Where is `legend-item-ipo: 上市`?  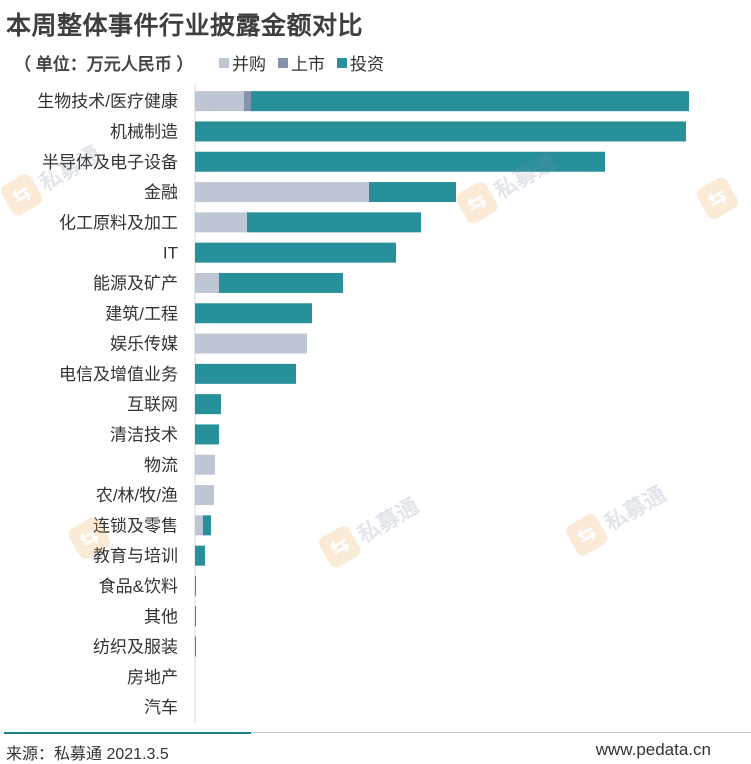 legend-item-ipo: 上市 is located at coordinates (301, 62).